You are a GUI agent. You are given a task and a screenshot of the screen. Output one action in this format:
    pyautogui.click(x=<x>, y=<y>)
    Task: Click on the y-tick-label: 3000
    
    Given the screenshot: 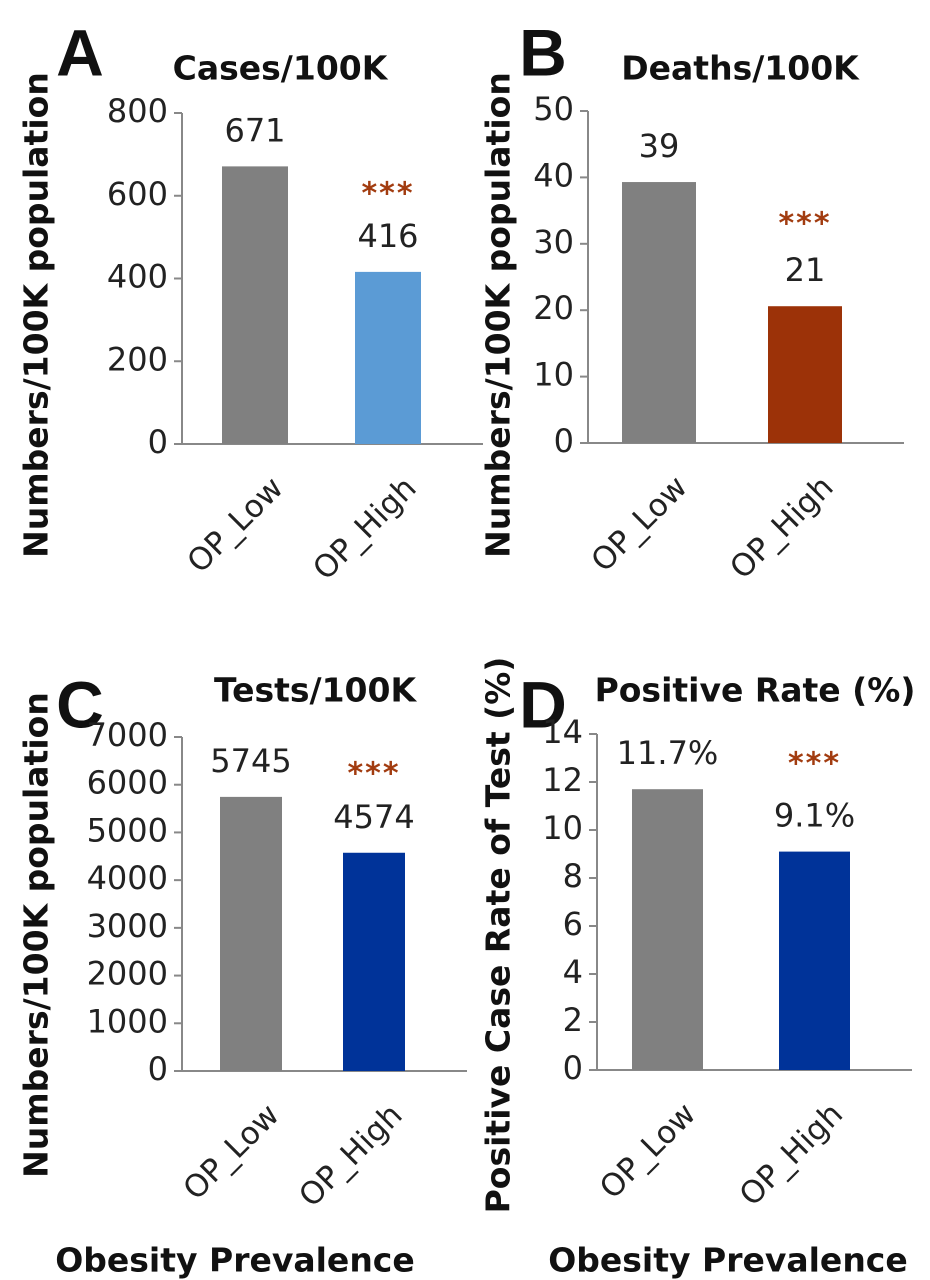 What is the action you would take?
    pyautogui.click(x=127, y=926)
    